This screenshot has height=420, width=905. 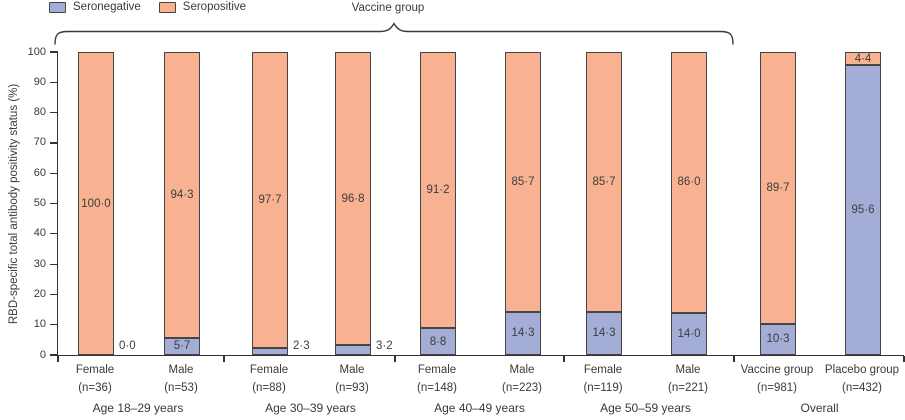 I want to click on group-label: Overall, so click(x=819, y=408).